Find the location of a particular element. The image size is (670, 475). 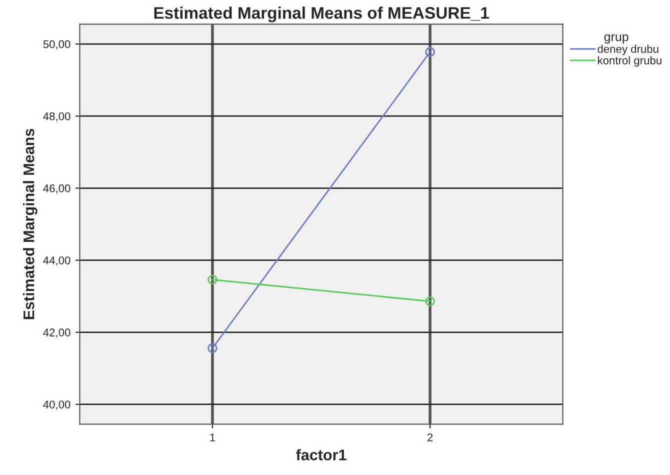

y-tick-label: 40,00 is located at coordinates (56, 405).